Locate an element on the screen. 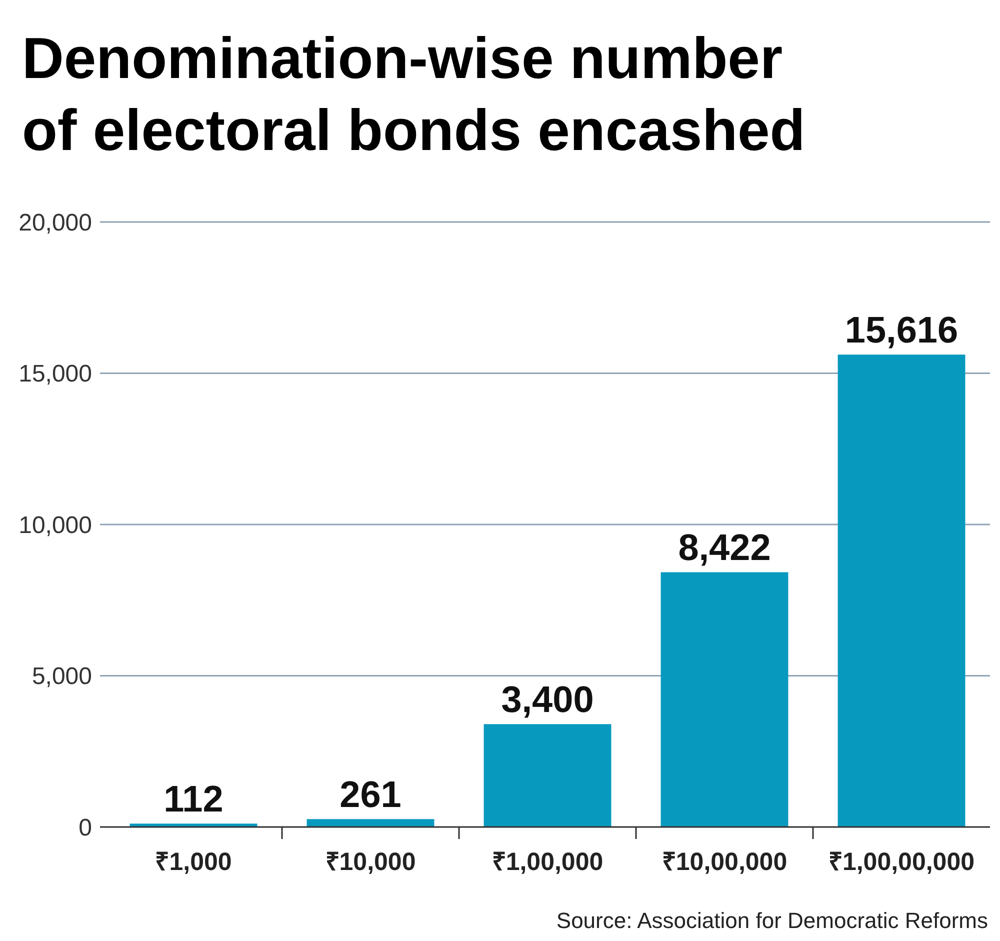 Image resolution: width=1000 pixels, height=941 pixels. y-tick-label: 5,000 is located at coordinates (62, 676).